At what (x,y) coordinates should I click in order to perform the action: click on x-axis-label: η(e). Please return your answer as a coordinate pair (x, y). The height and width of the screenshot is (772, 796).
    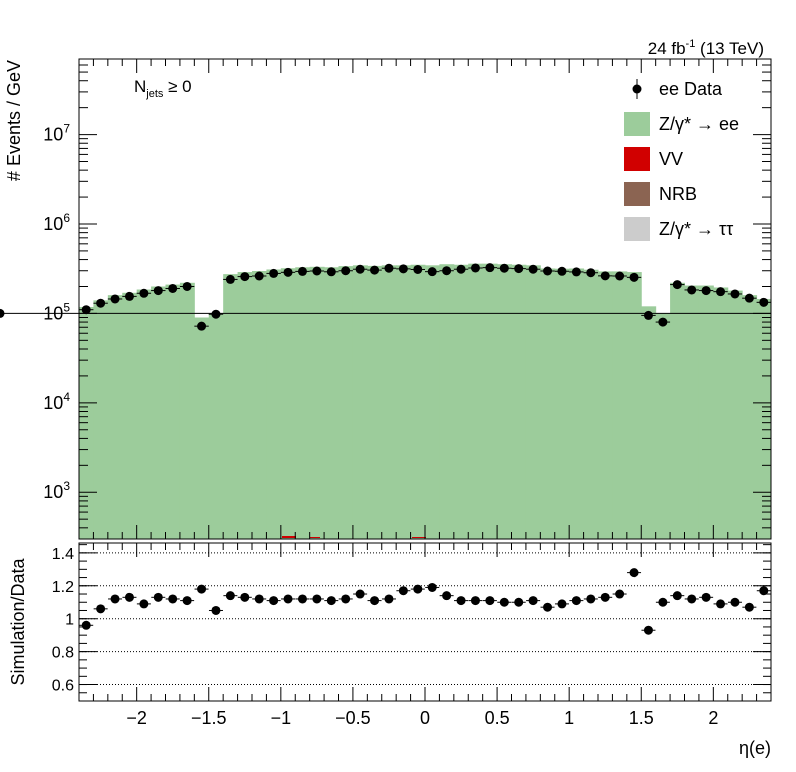
    Looking at the image, I should click on (755, 748).